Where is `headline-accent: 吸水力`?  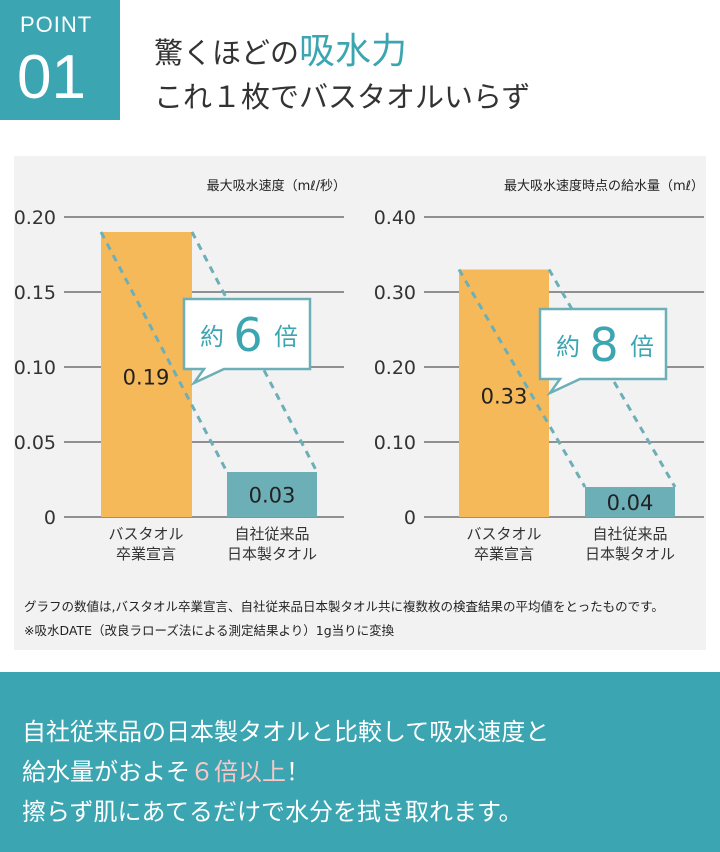 headline-accent: 吸水力 is located at coordinates (353, 51).